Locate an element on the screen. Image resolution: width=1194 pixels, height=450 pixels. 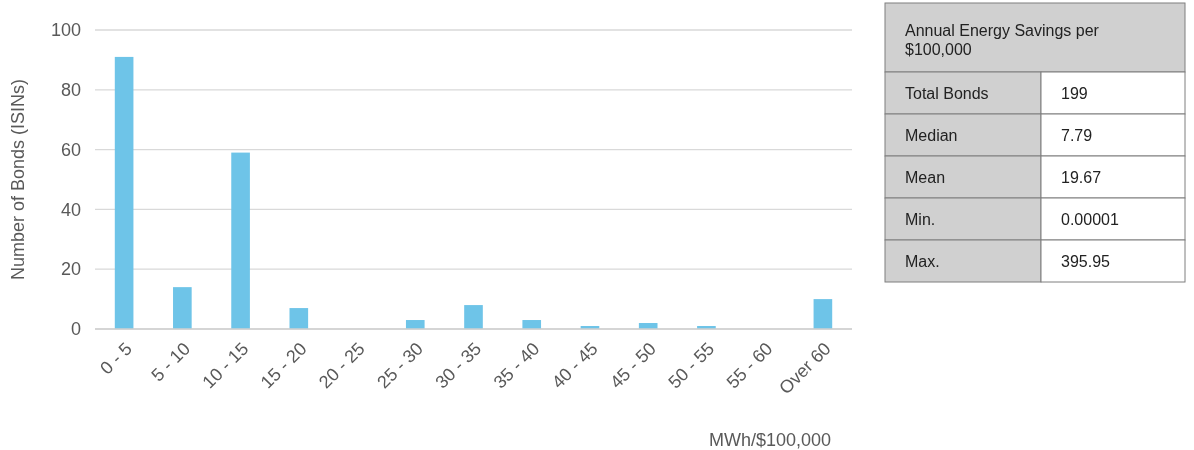
data-label: 199 is located at coordinates (1074, 93).